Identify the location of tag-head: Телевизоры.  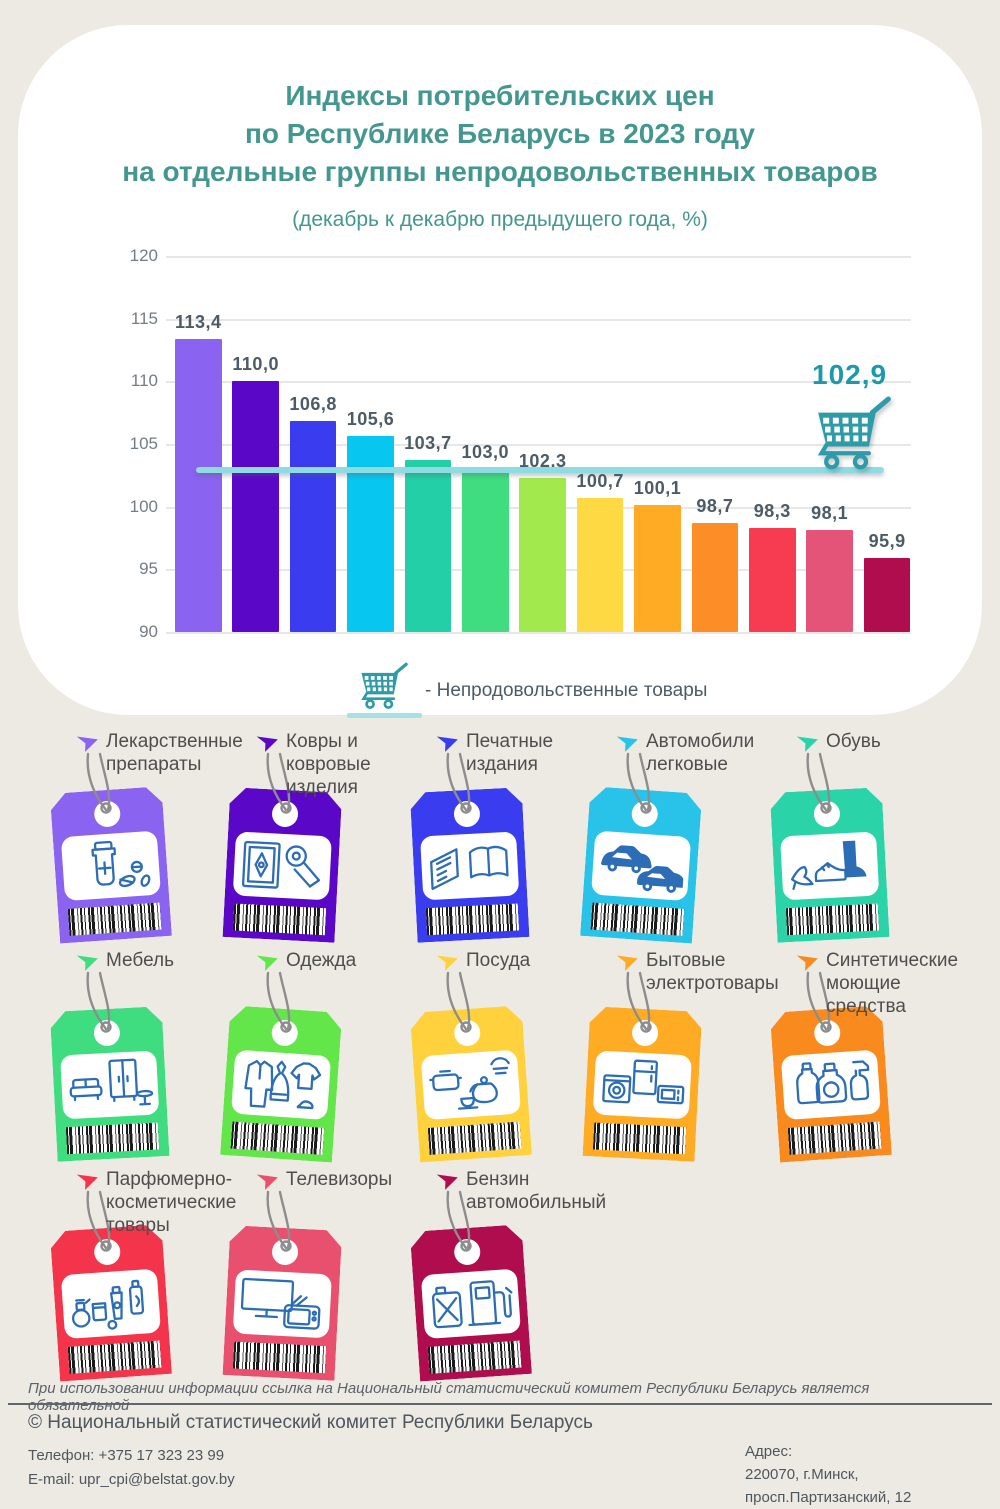
(341, 1180).